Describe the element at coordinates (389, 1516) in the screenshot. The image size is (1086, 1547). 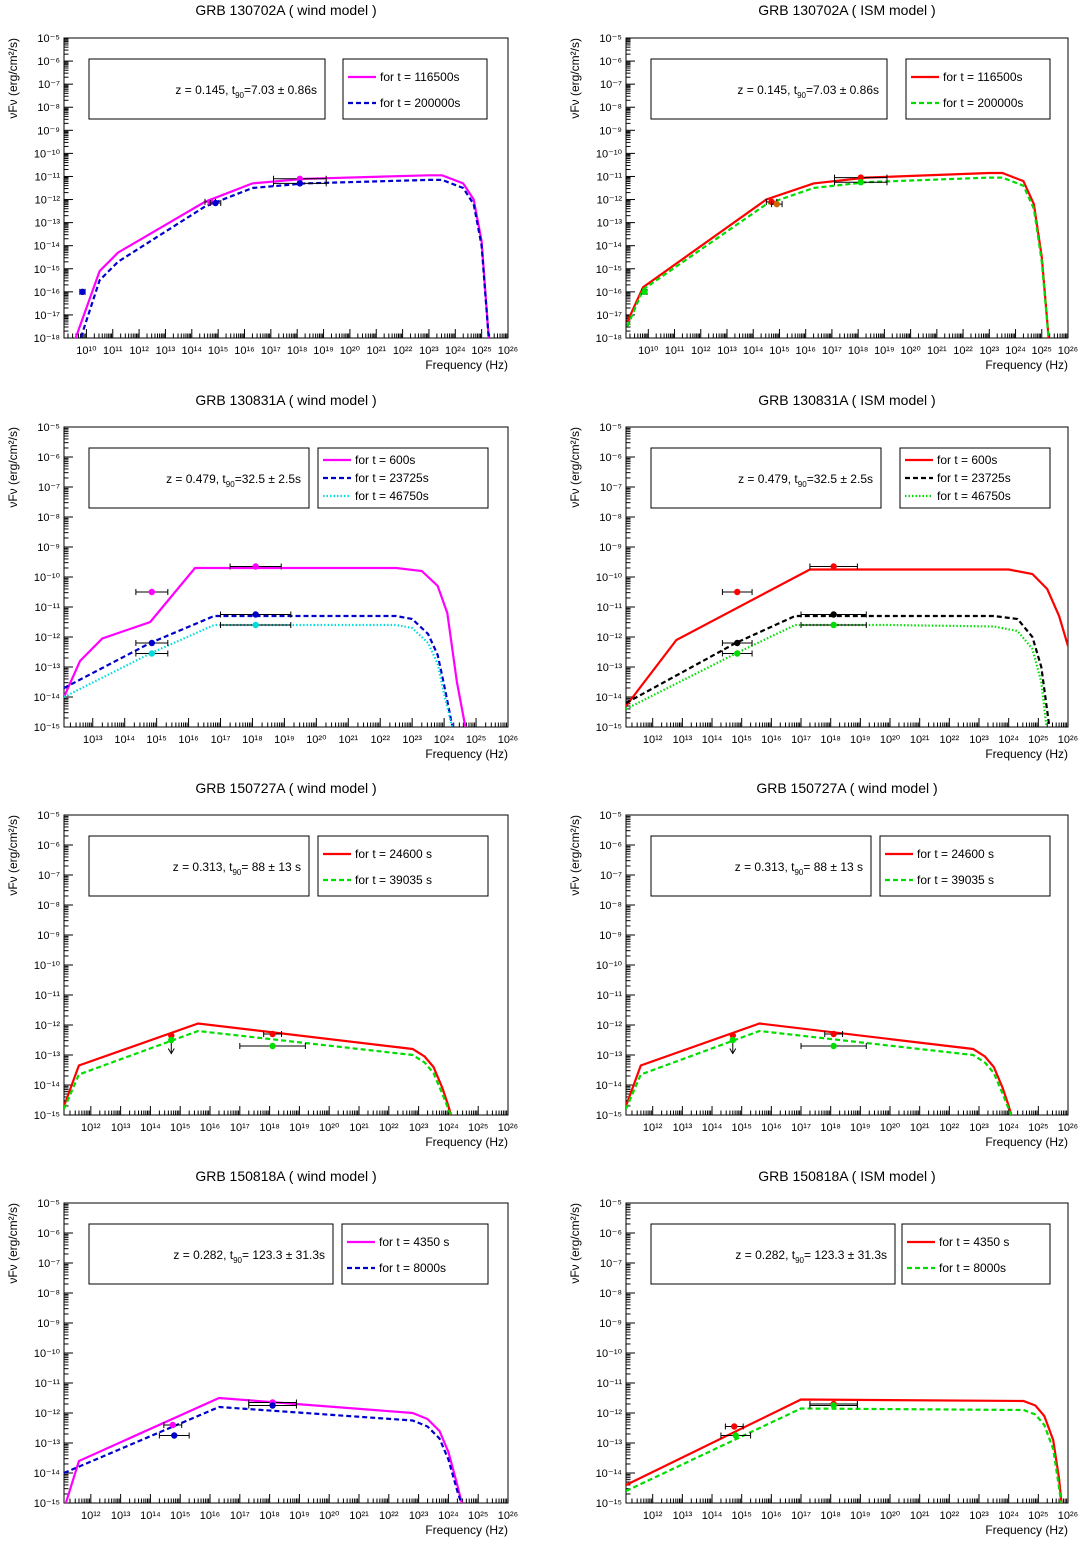
I see `x-tick-label: 10²²` at that location.